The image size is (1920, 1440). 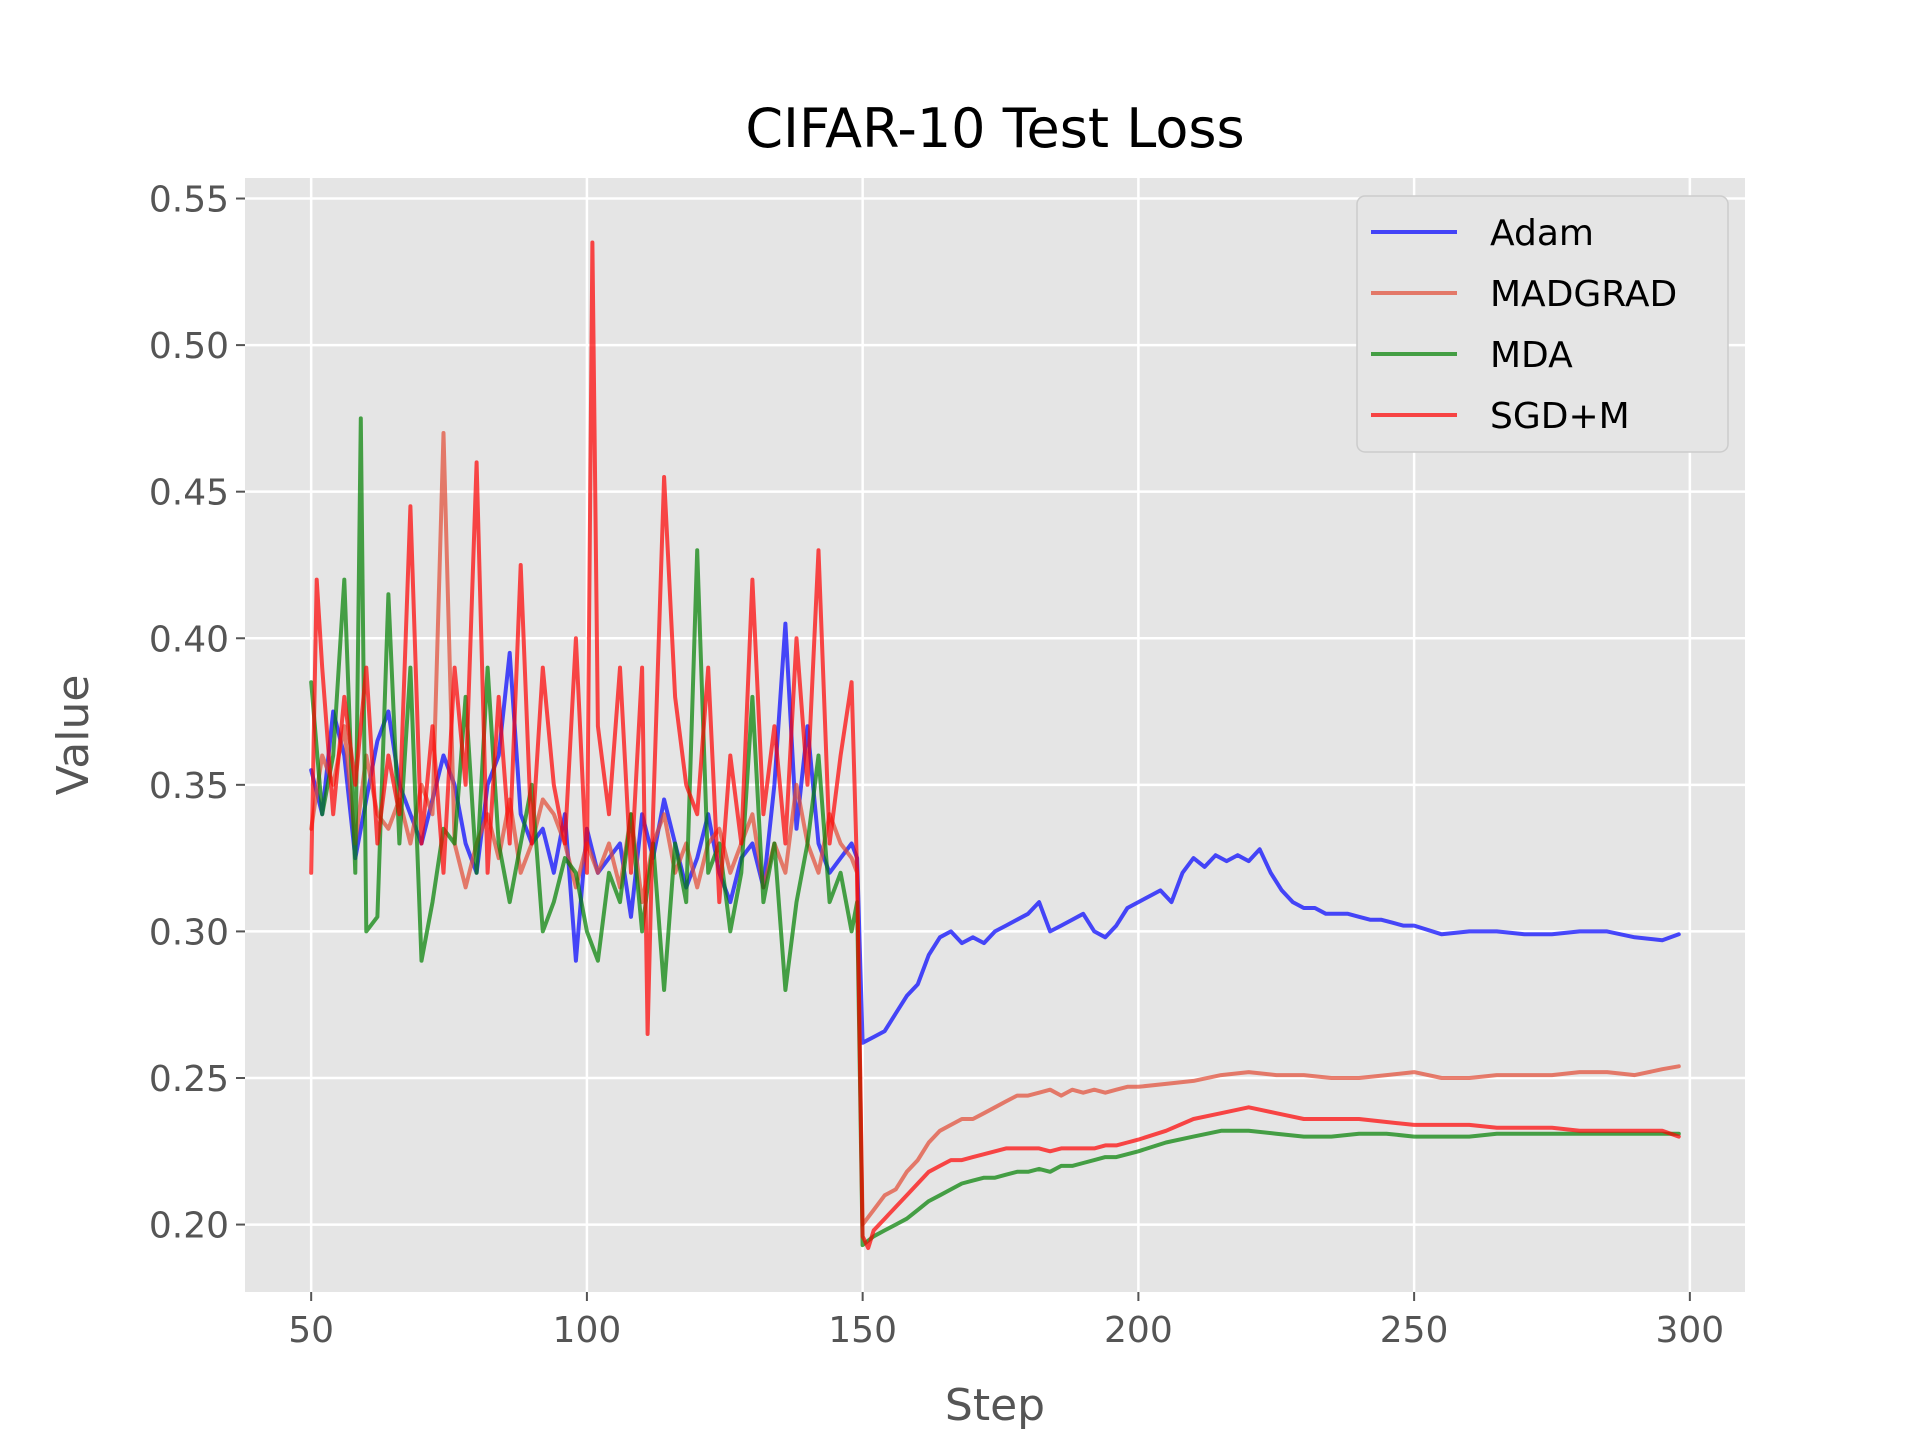 I want to click on y-axis-label: Value, so click(x=73, y=735).